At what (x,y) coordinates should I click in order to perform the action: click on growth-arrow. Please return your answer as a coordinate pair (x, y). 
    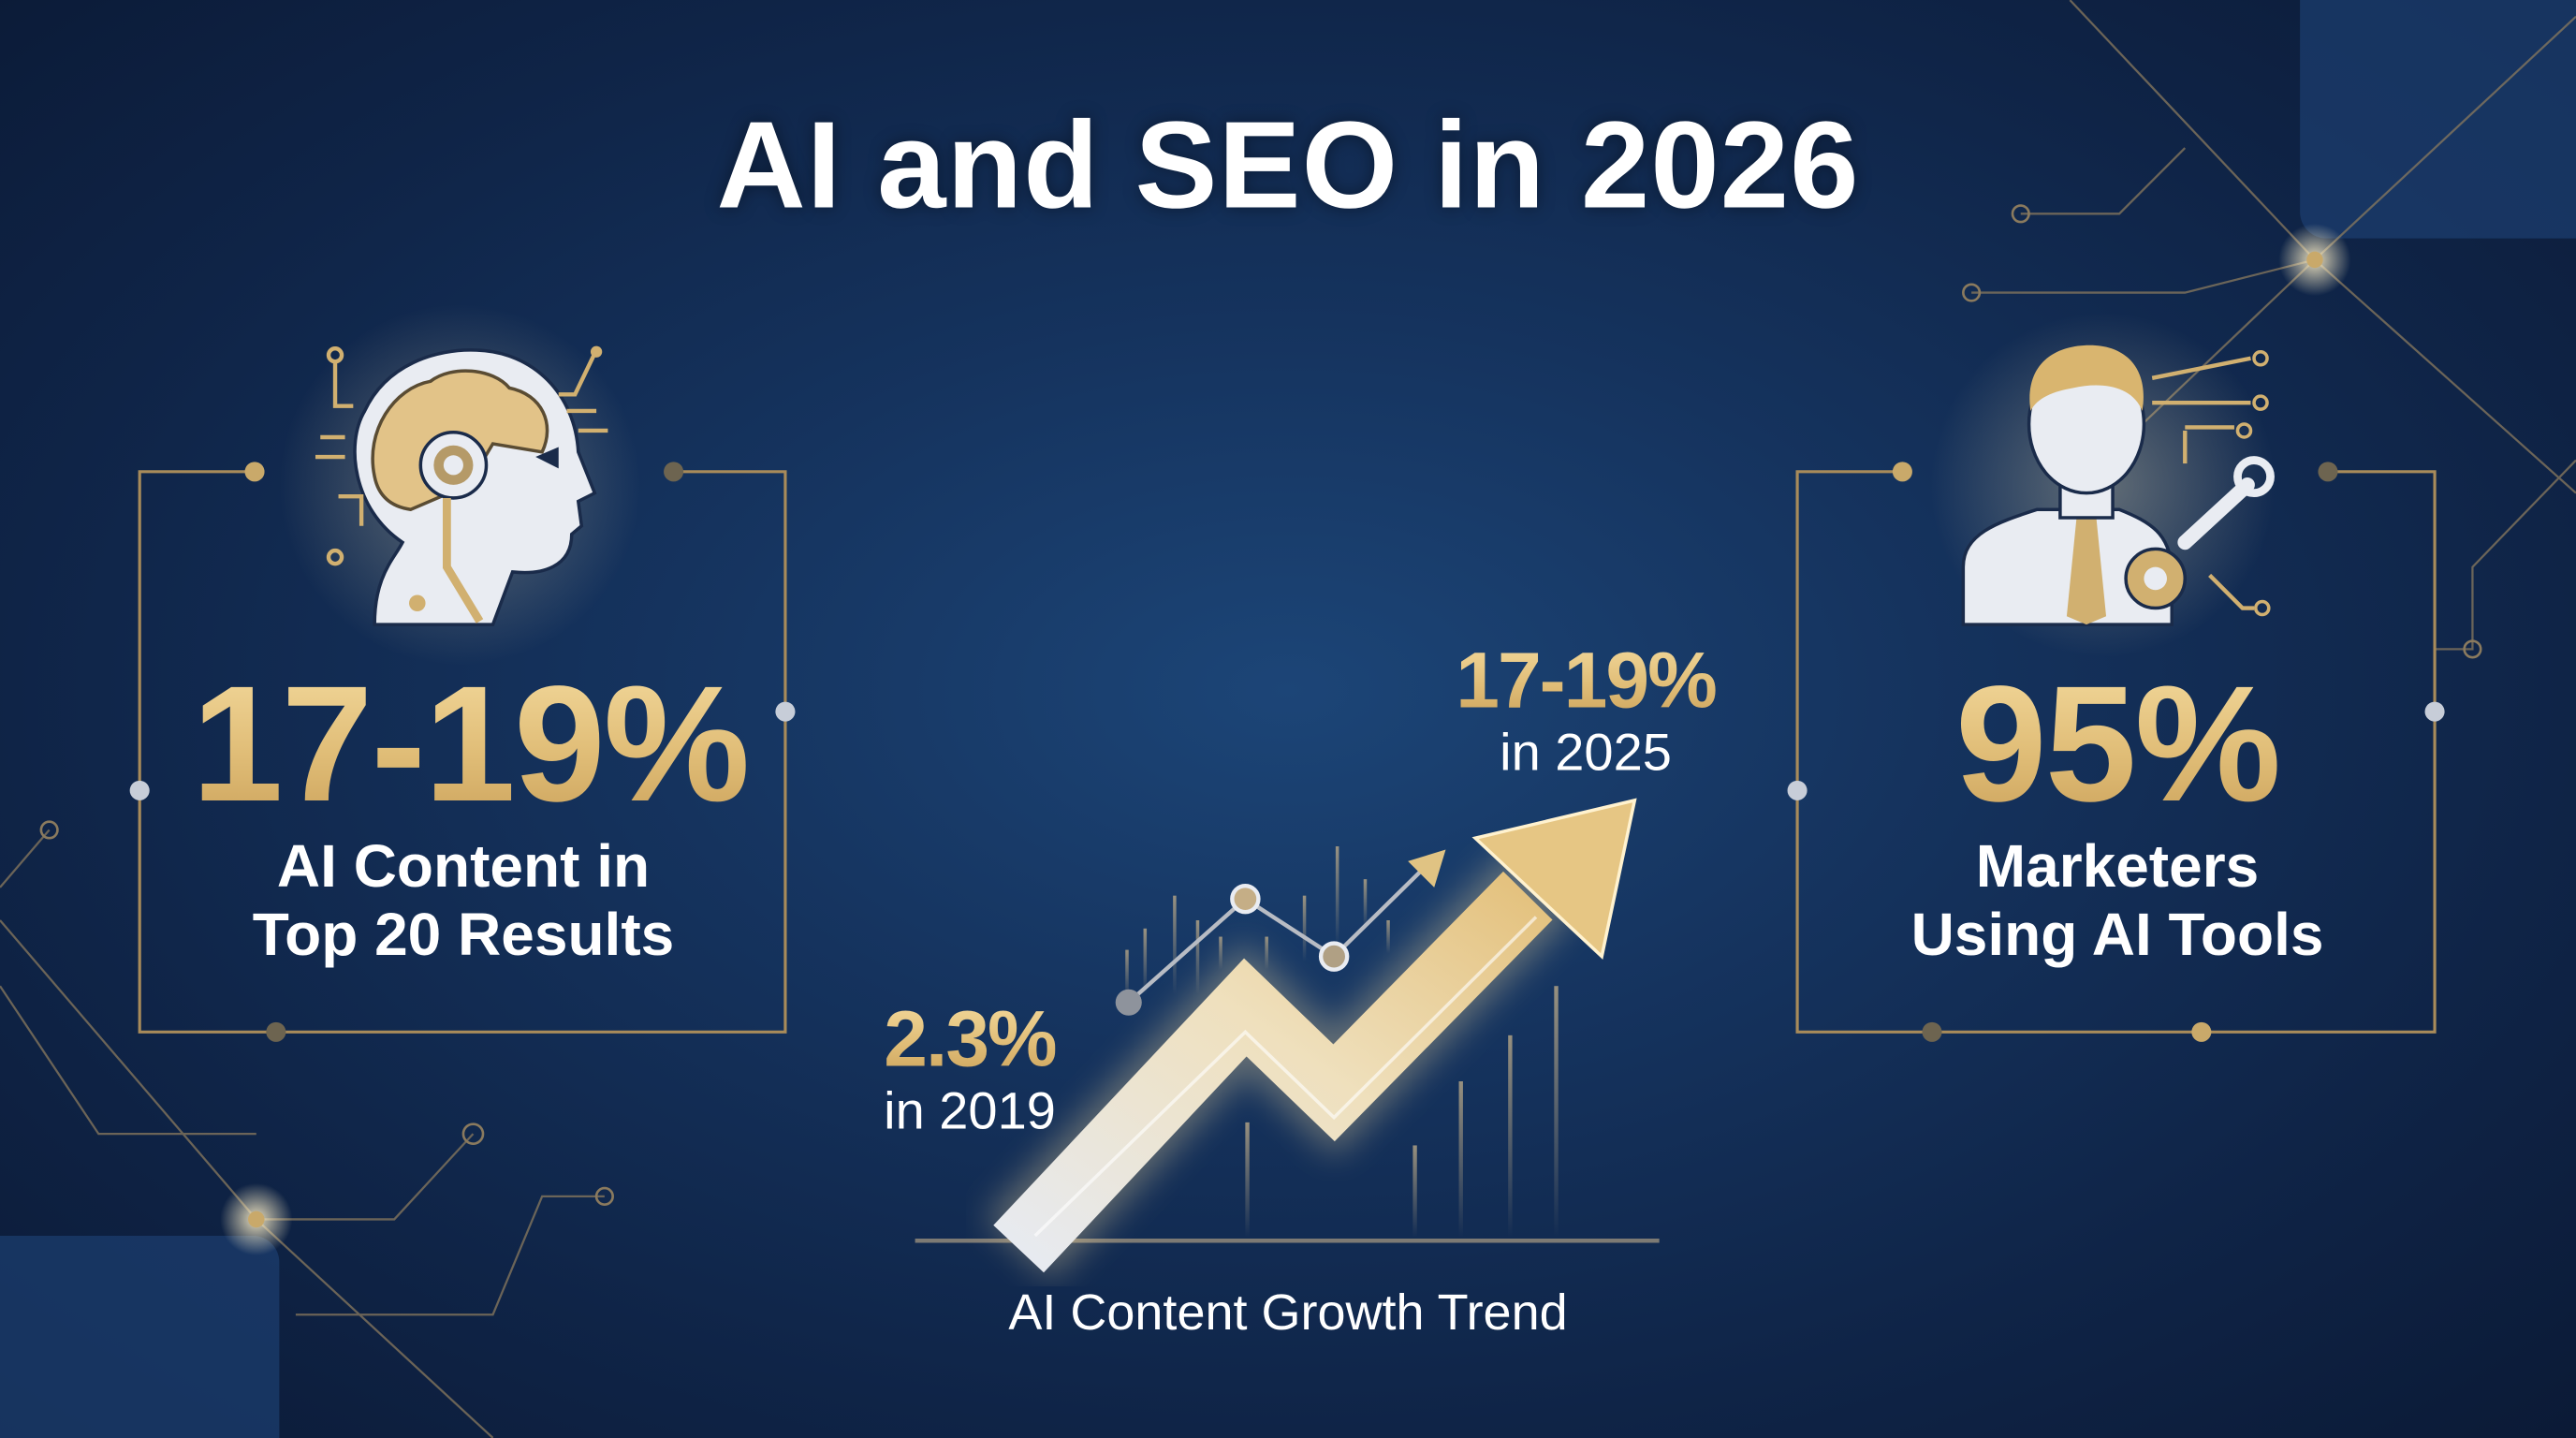
    Looking at the image, I should click on (1311, 1039).